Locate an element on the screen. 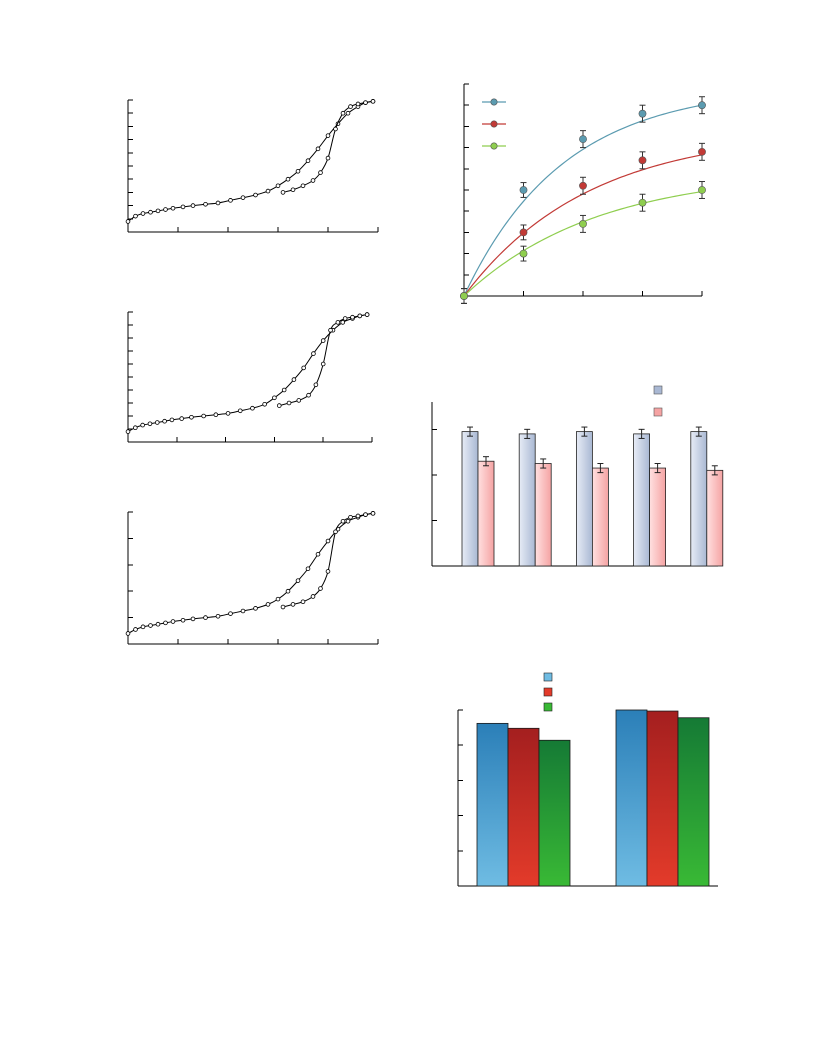 This screenshot has width=816, height=1056. comparison-bar-chart is located at coordinates (587, 779).